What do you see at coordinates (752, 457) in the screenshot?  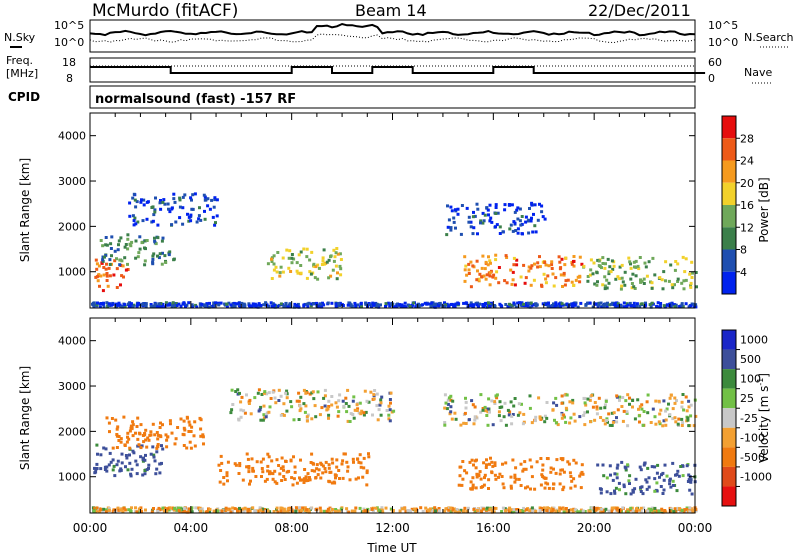 I see `colorbar-tick-label: -500` at bounding box center [752, 457].